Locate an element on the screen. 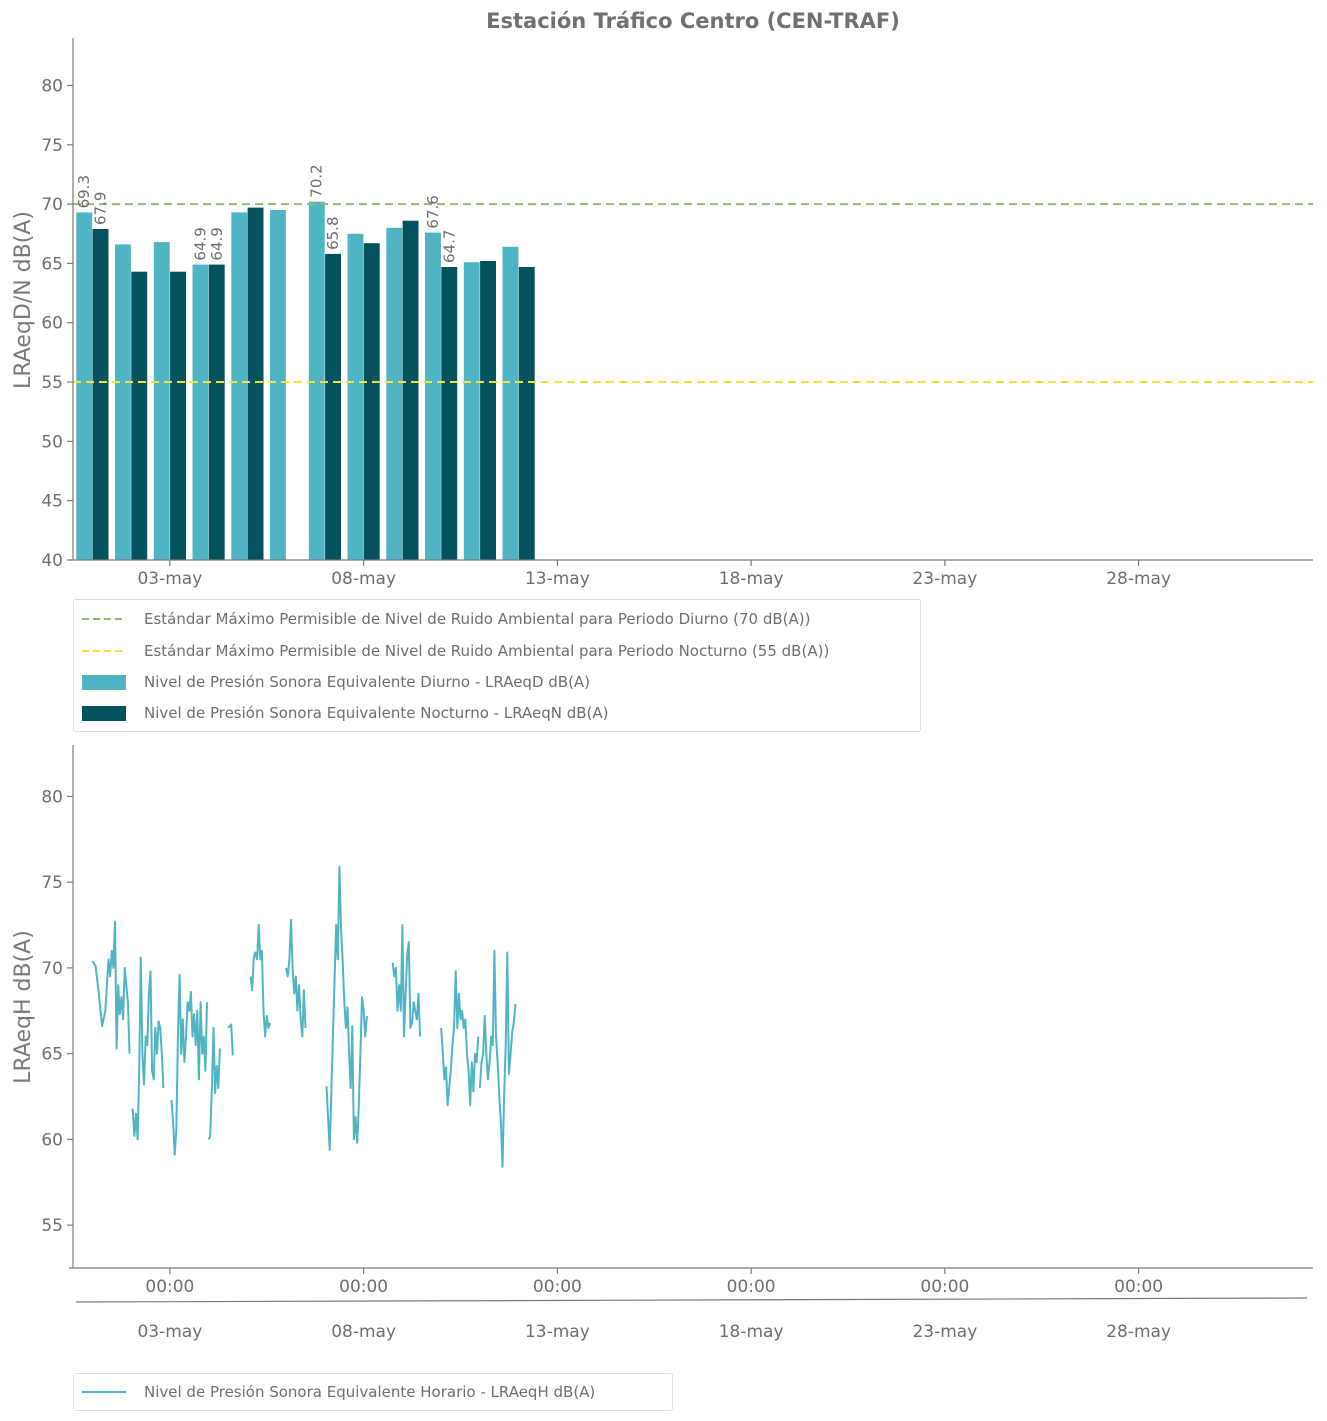  top-y-tick-label: 80 is located at coordinates (52, 86).